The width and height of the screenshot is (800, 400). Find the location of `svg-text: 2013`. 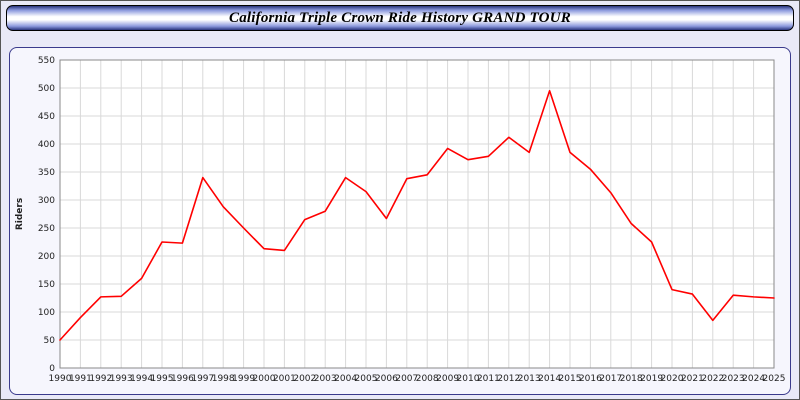

svg-text: 2013 is located at coordinates (529, 379).